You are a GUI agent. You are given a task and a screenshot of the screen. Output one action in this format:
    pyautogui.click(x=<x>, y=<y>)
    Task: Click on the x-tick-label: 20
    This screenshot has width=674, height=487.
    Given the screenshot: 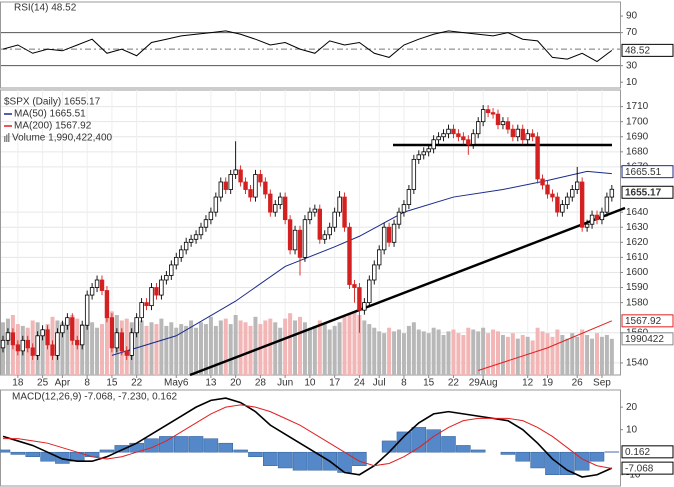 What is the action you would take?
    pyautogui.click(x=236, y=383)
    